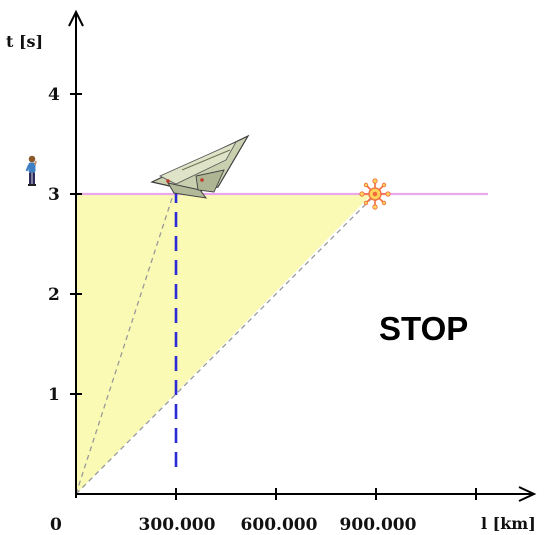  I want to click on jet-plane-icon, so click(200, 166).